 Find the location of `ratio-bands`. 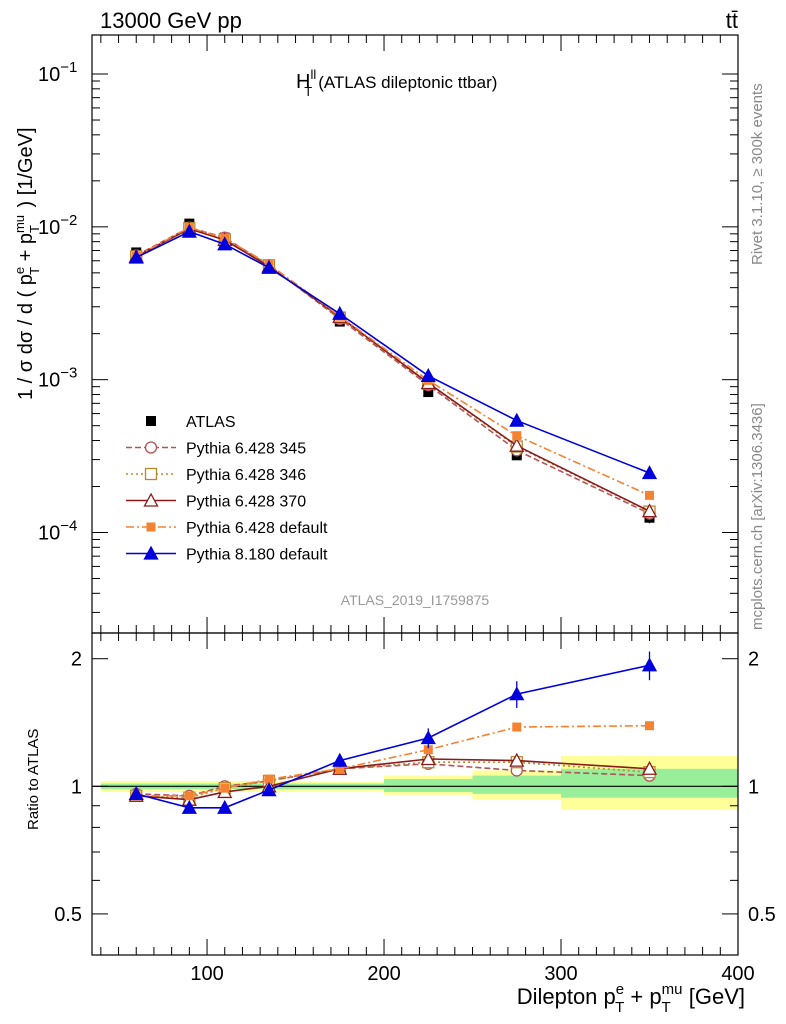

ratio-bands is located at coordinates (419, 782).